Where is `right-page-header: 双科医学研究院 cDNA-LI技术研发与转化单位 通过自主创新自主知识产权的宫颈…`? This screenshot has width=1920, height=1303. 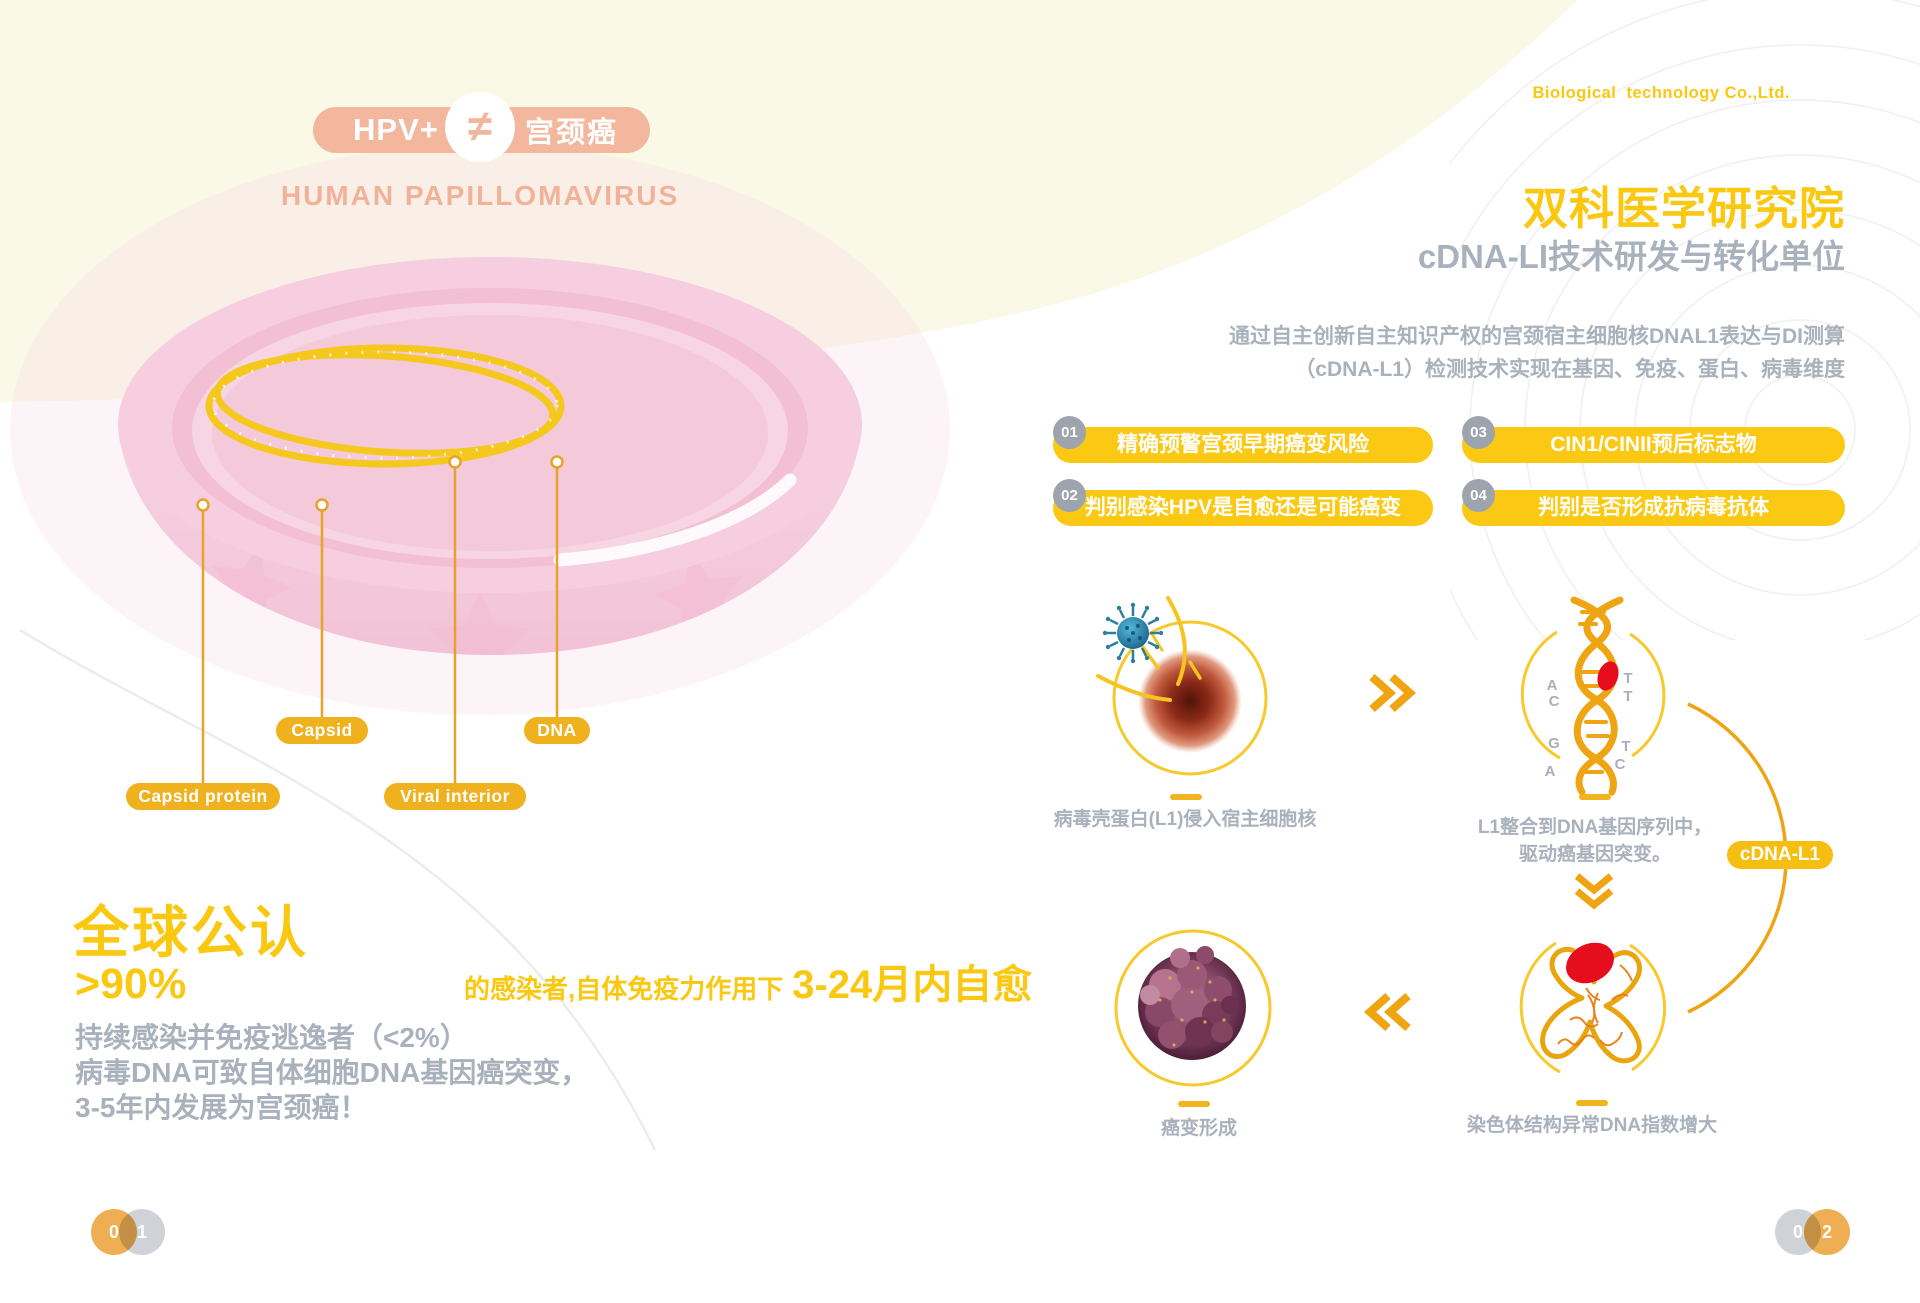 right-page-header: 双科医学研究院 cDNA-LI技术研发与转化单位 通过自主创新自主知识产权的宫颈… is located at coordinates (1442, 285).